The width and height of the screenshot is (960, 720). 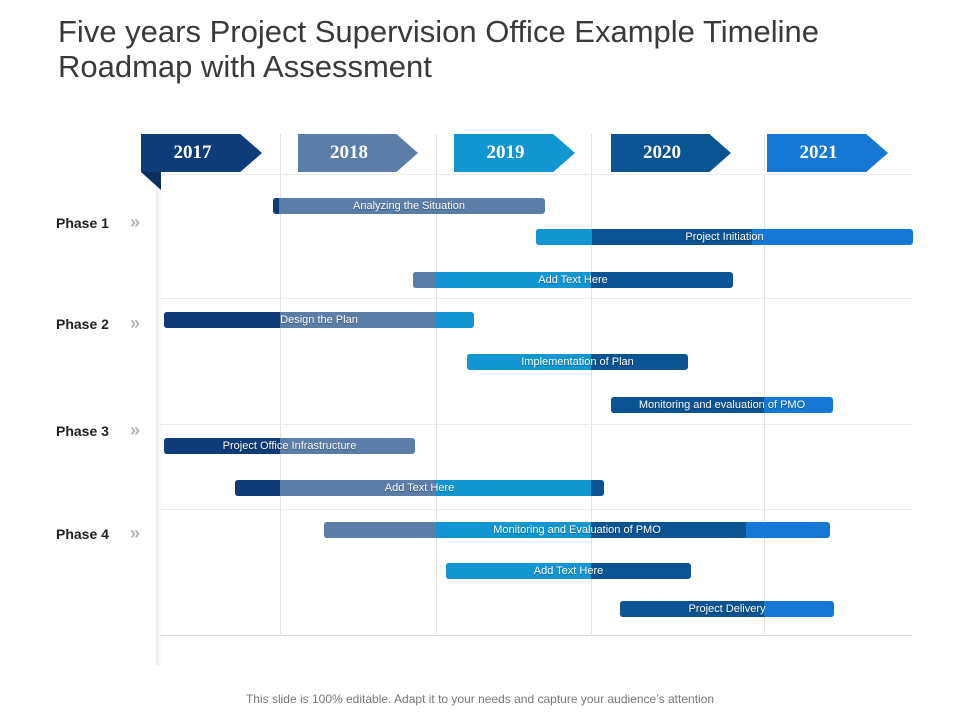 I want to click on grid-divider-2021, so click(x=764, y=384).